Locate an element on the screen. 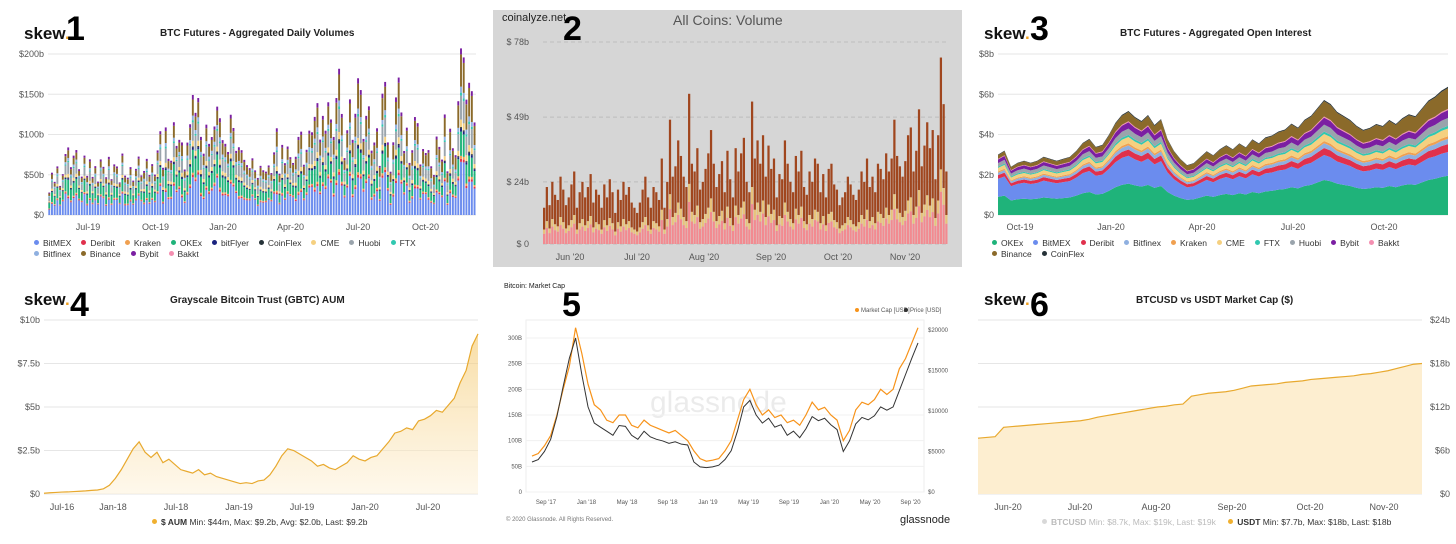  chart-title: BTCUSD vs USDT Market Cap ($) is located at coordinates (1215, 300).